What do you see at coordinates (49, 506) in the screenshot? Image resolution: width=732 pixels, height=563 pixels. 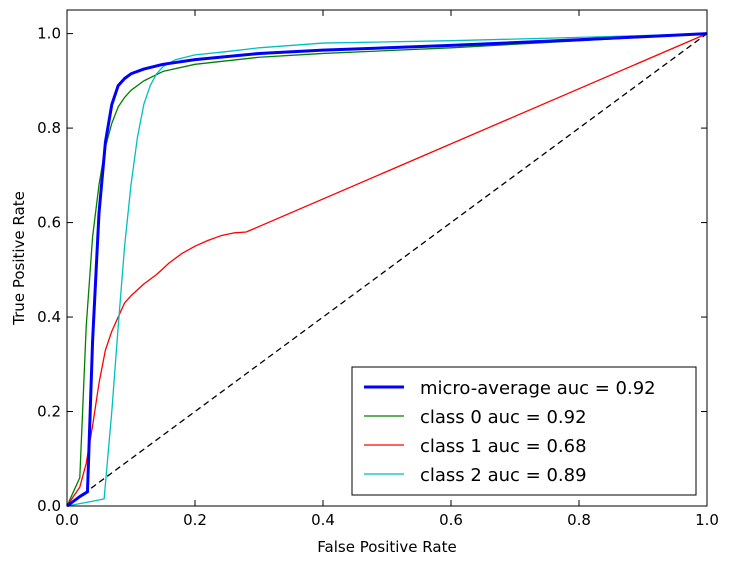 I see `y-tick-label: 0.0` at bounding box center [49, 506].